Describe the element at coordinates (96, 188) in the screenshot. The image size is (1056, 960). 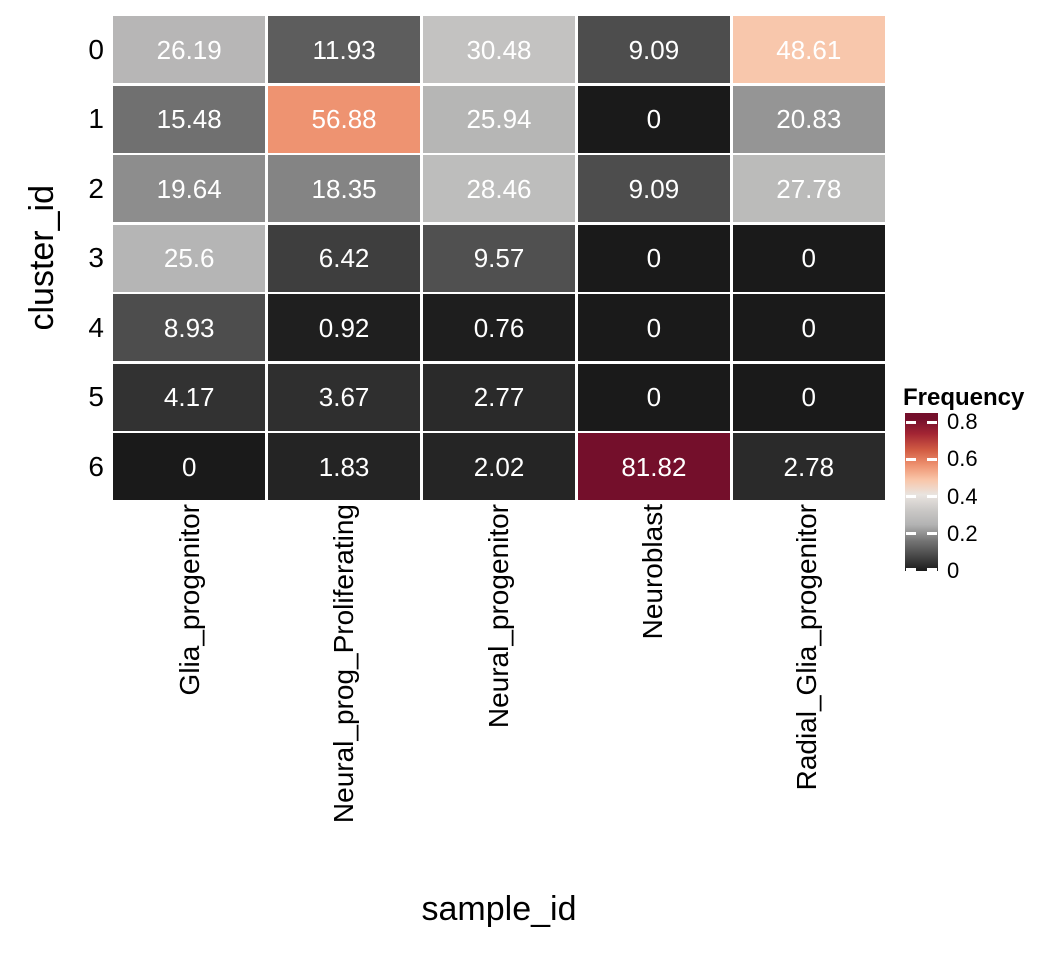
I see `y-tick-label: 2` at that location.